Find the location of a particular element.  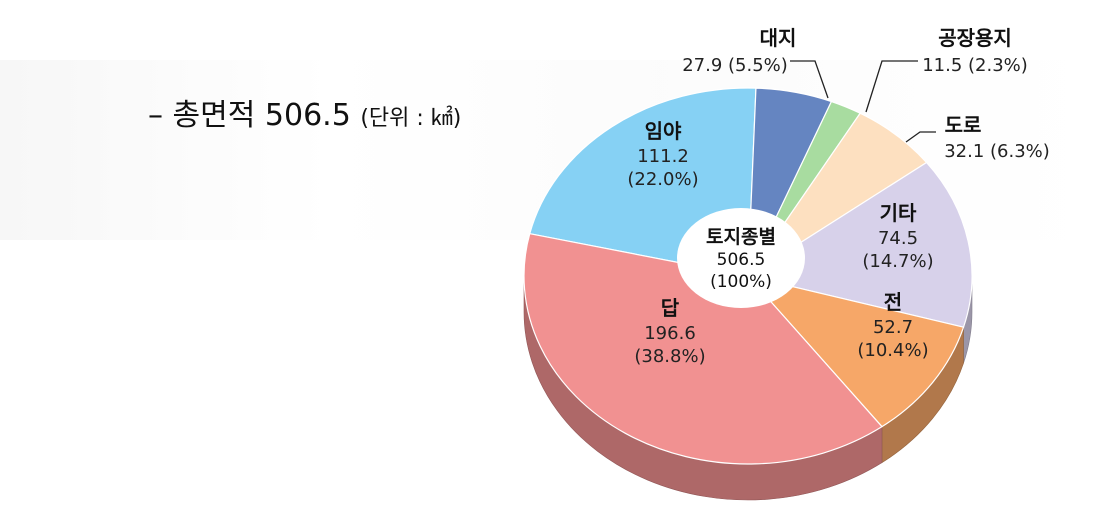

slice-label-value-전: 52.7 is located at coordinates (893, 327).